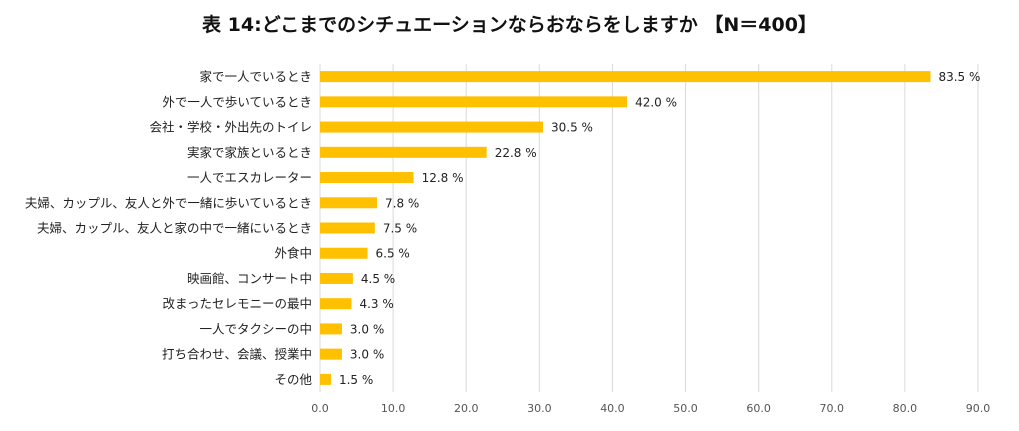  I want to click on data-label: 12.8 %, so click(443, 178).